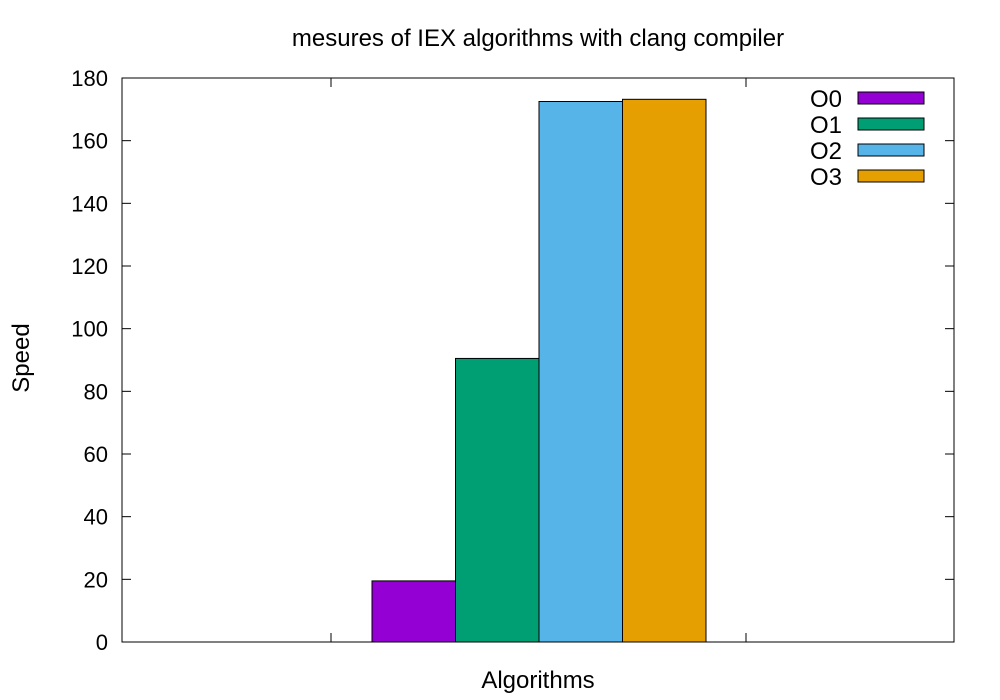  I want to click on bar-o3, so click(664, 370).